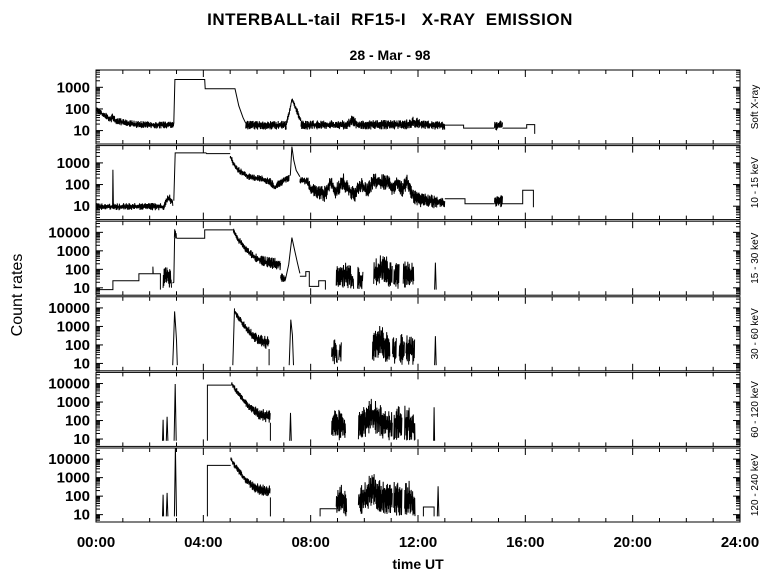  I want to click on x-tick-label: 24:00, so click(740, 542).